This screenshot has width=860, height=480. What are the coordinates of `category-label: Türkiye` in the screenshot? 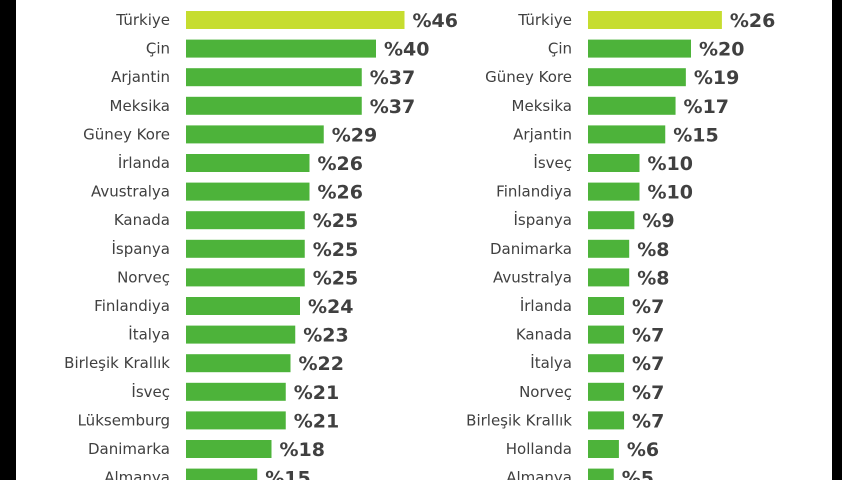 It's located at (142, 20).